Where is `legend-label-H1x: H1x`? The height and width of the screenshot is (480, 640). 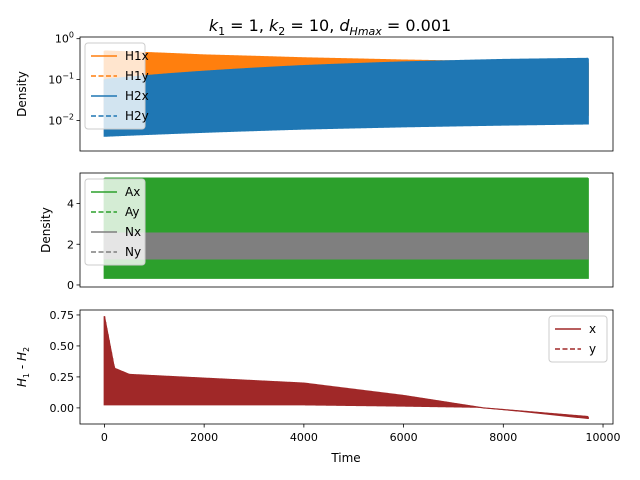 legend-label-H1x: H1x is located at coordinates (137, 56).